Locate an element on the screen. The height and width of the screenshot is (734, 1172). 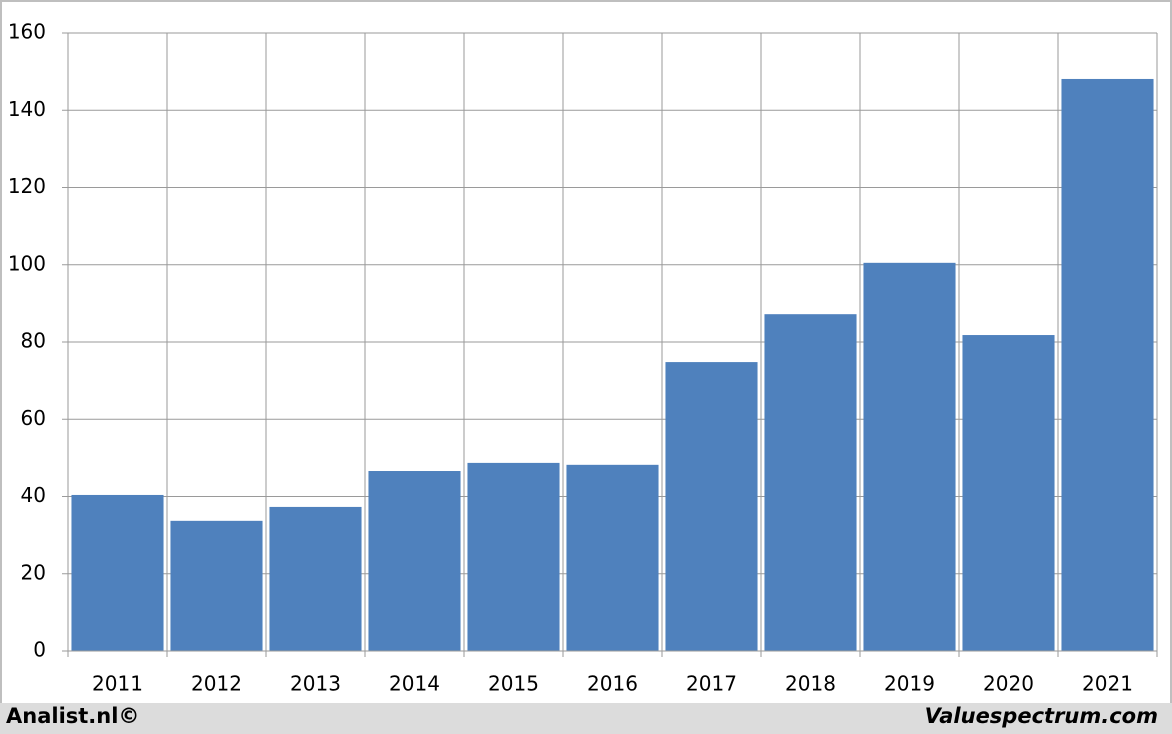
y-tick-label: 0 is located at coordinates (39, 650).